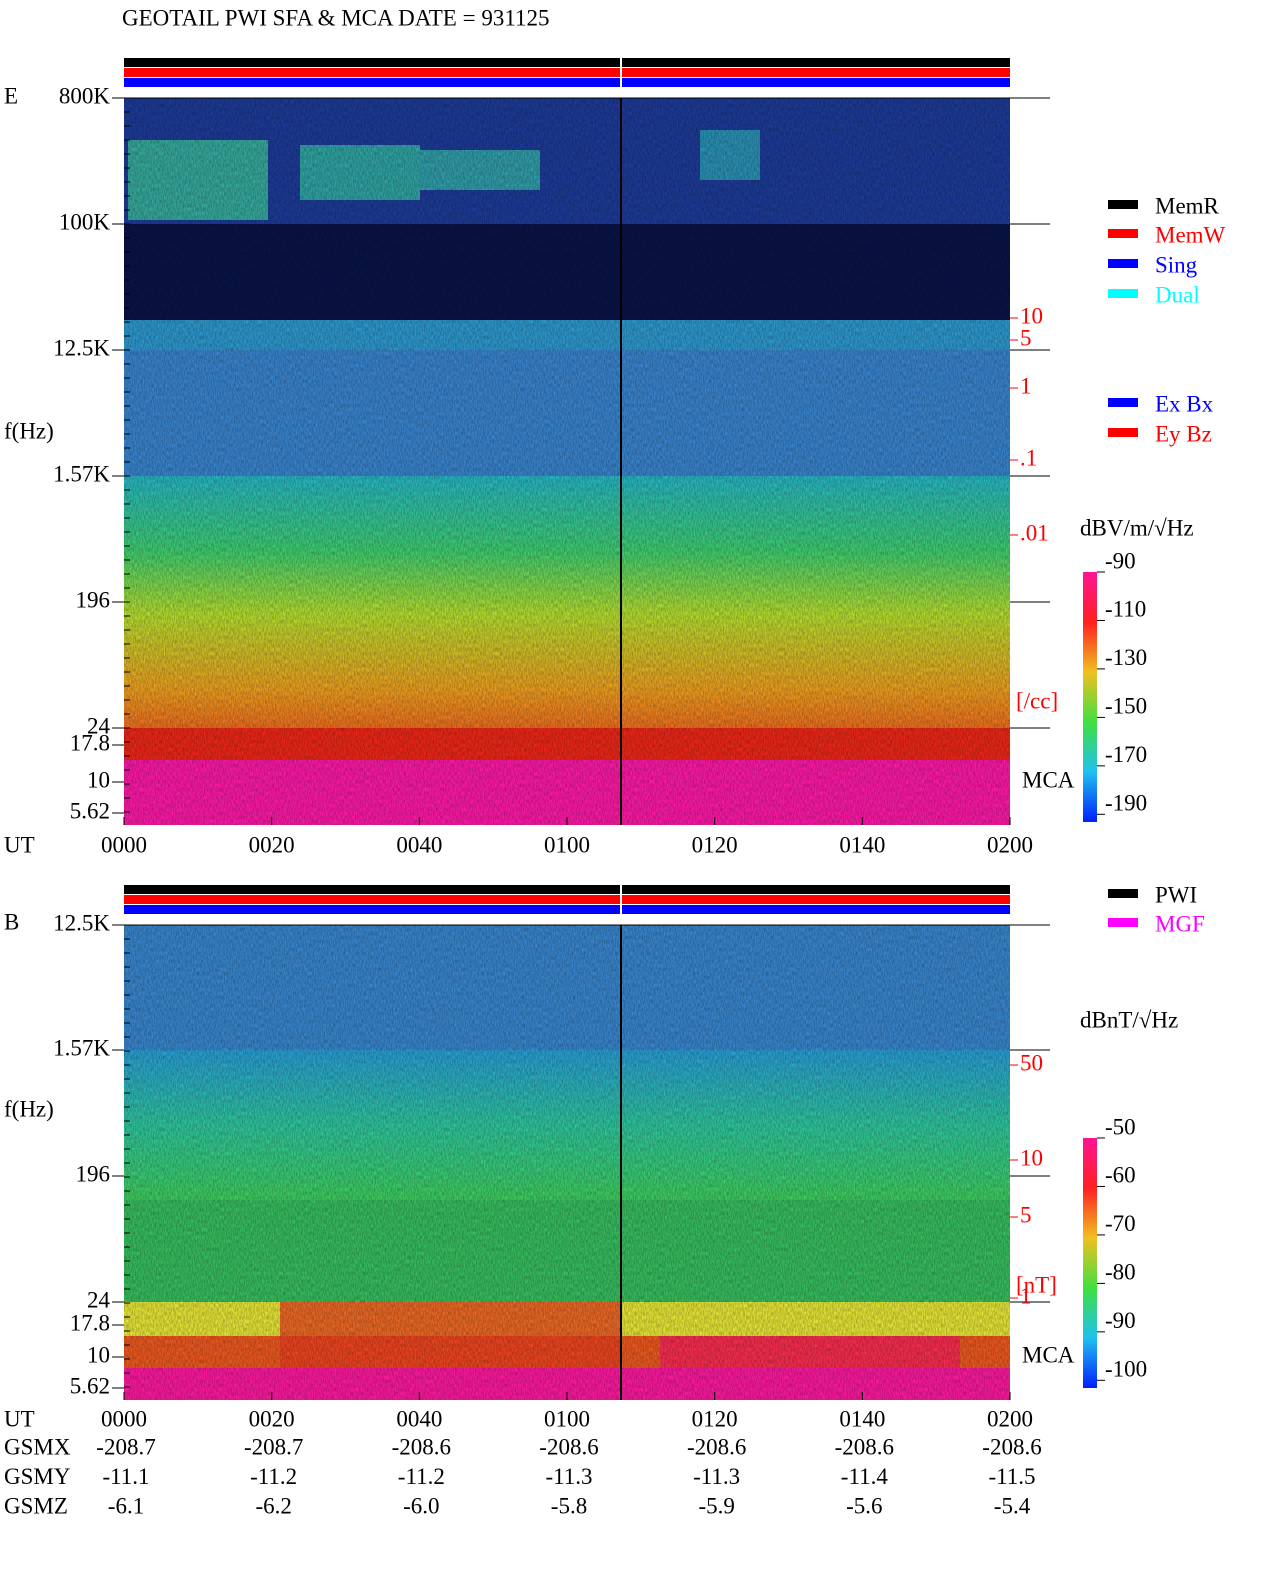 This screenshot has height=1593, width=1280. I want to click on colorbar-tick-label: -100, so click(1126, 1369).